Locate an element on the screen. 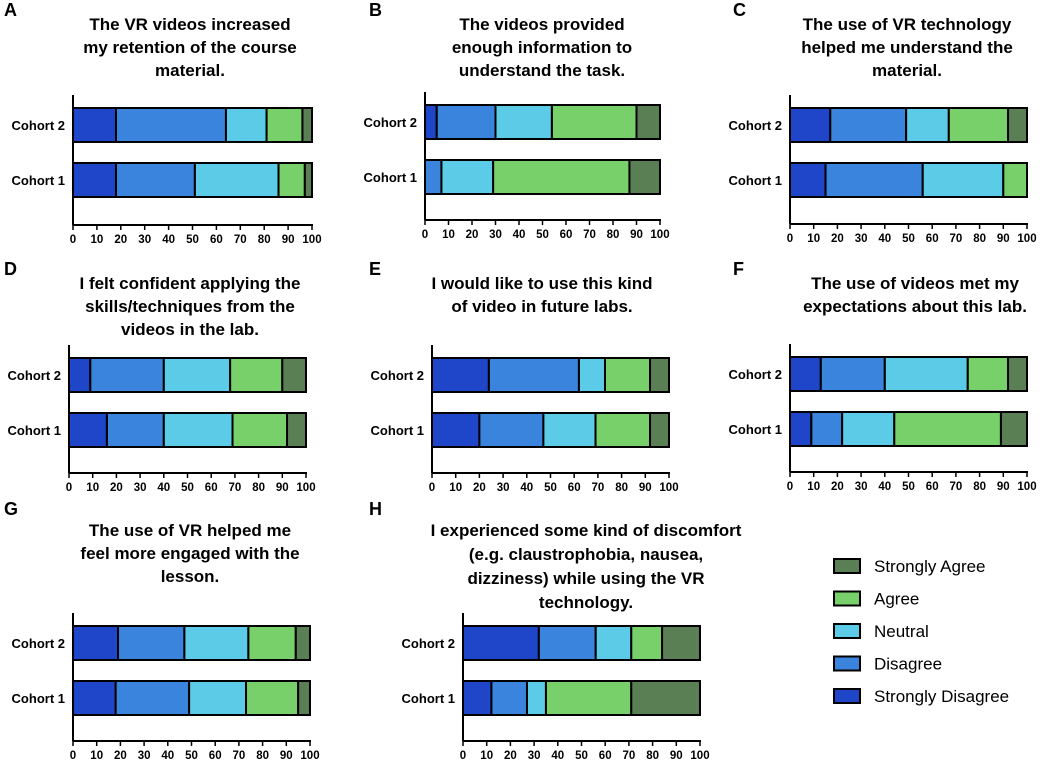 Image resolution: width=1053 pixels, height=760 pixels. legend-label-strongly-disagree: Strongly Disagree is located at coordinates (941, 696).